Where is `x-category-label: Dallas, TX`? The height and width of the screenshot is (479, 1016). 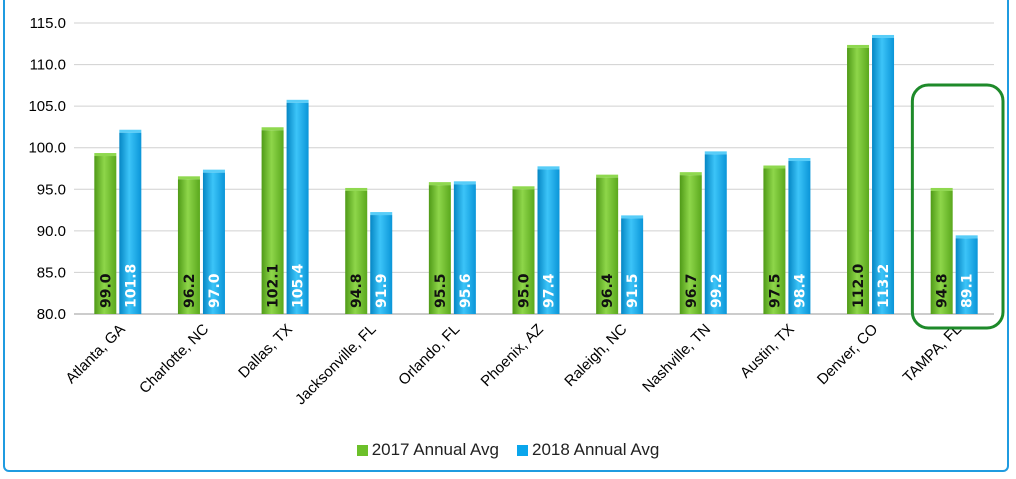
x-category-label: Dallas, TX is located at coordinates (265, 351).